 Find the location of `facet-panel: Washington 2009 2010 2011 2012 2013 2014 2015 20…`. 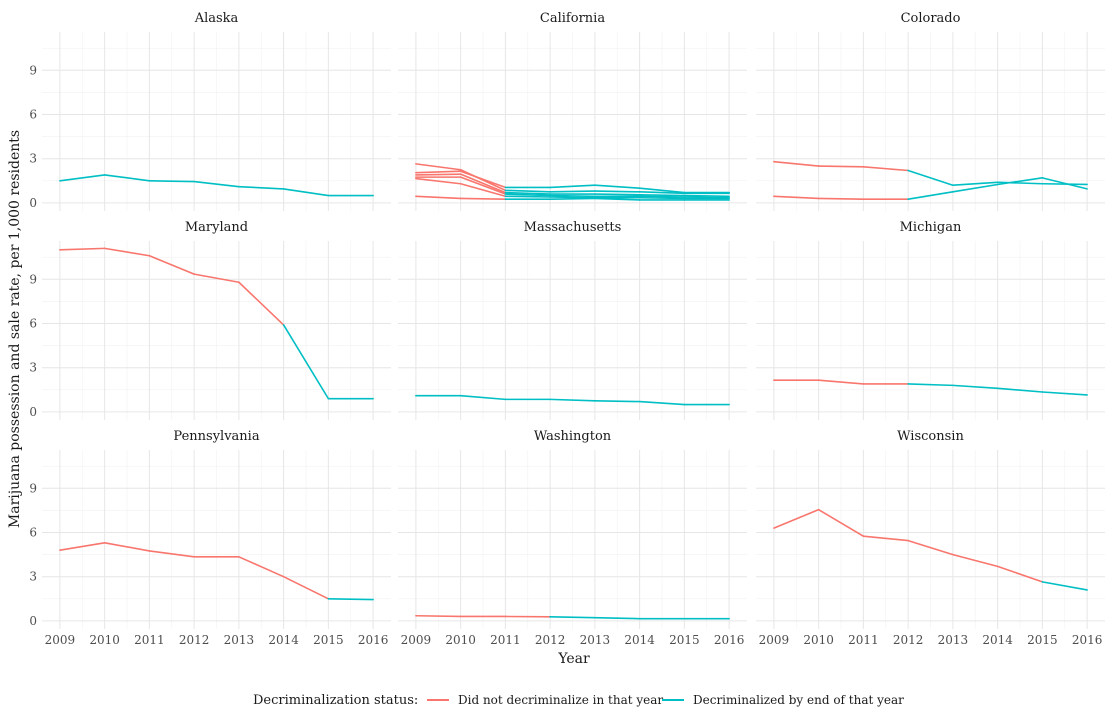

facet-panel: Washington 2009 2010 2011 2012 2013 2014 2015 20… is located at coordinates (572, 538).